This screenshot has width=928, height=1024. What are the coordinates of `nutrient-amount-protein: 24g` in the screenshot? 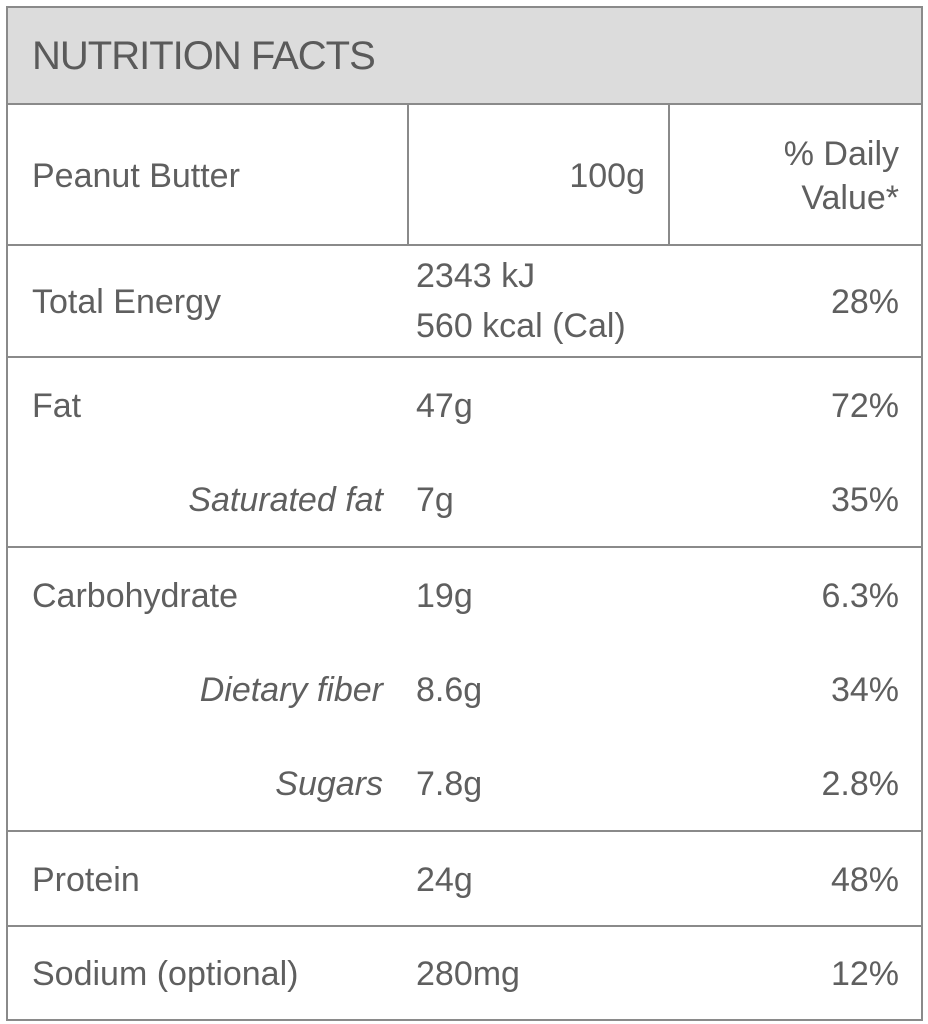 It's located at (444, 880).